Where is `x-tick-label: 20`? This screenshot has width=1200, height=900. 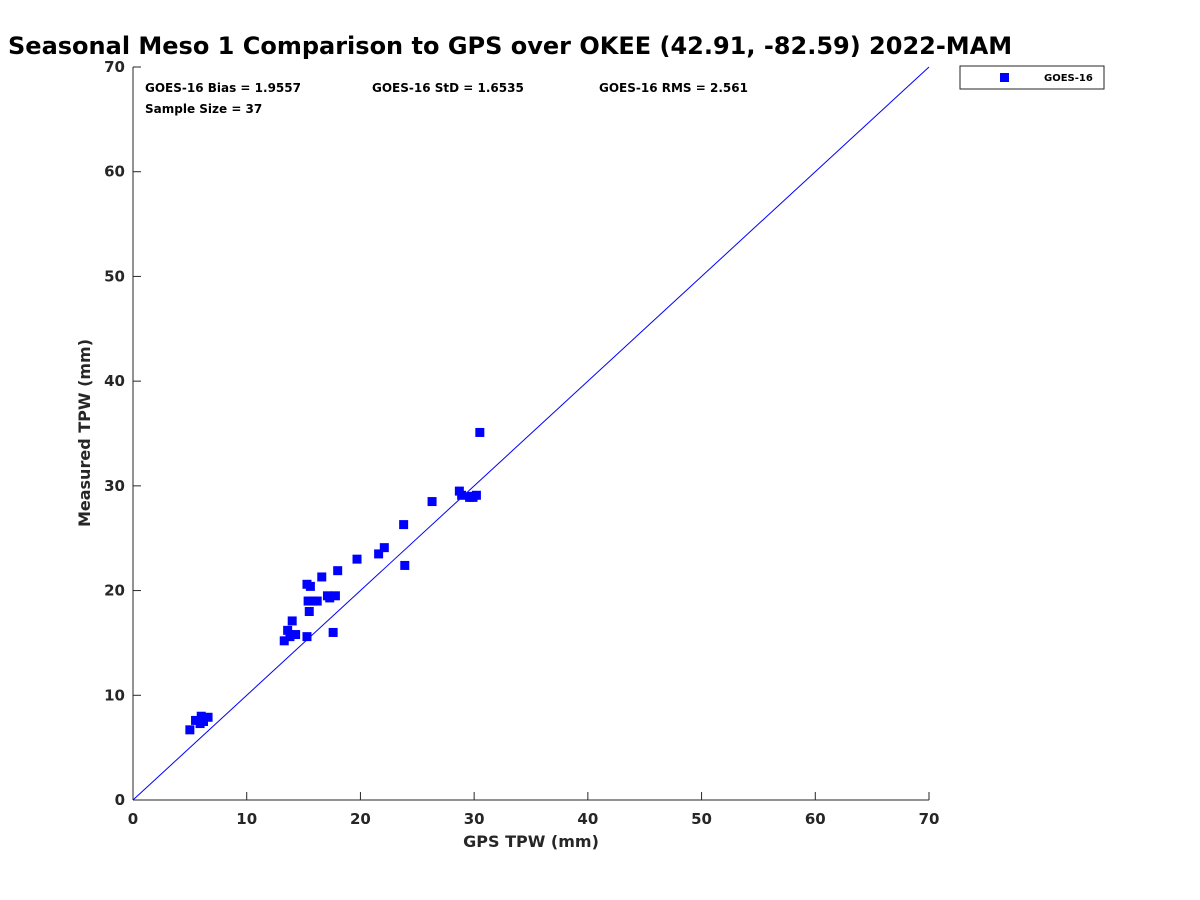 x-tick-label: 20 is located at coordinates (360, 819).